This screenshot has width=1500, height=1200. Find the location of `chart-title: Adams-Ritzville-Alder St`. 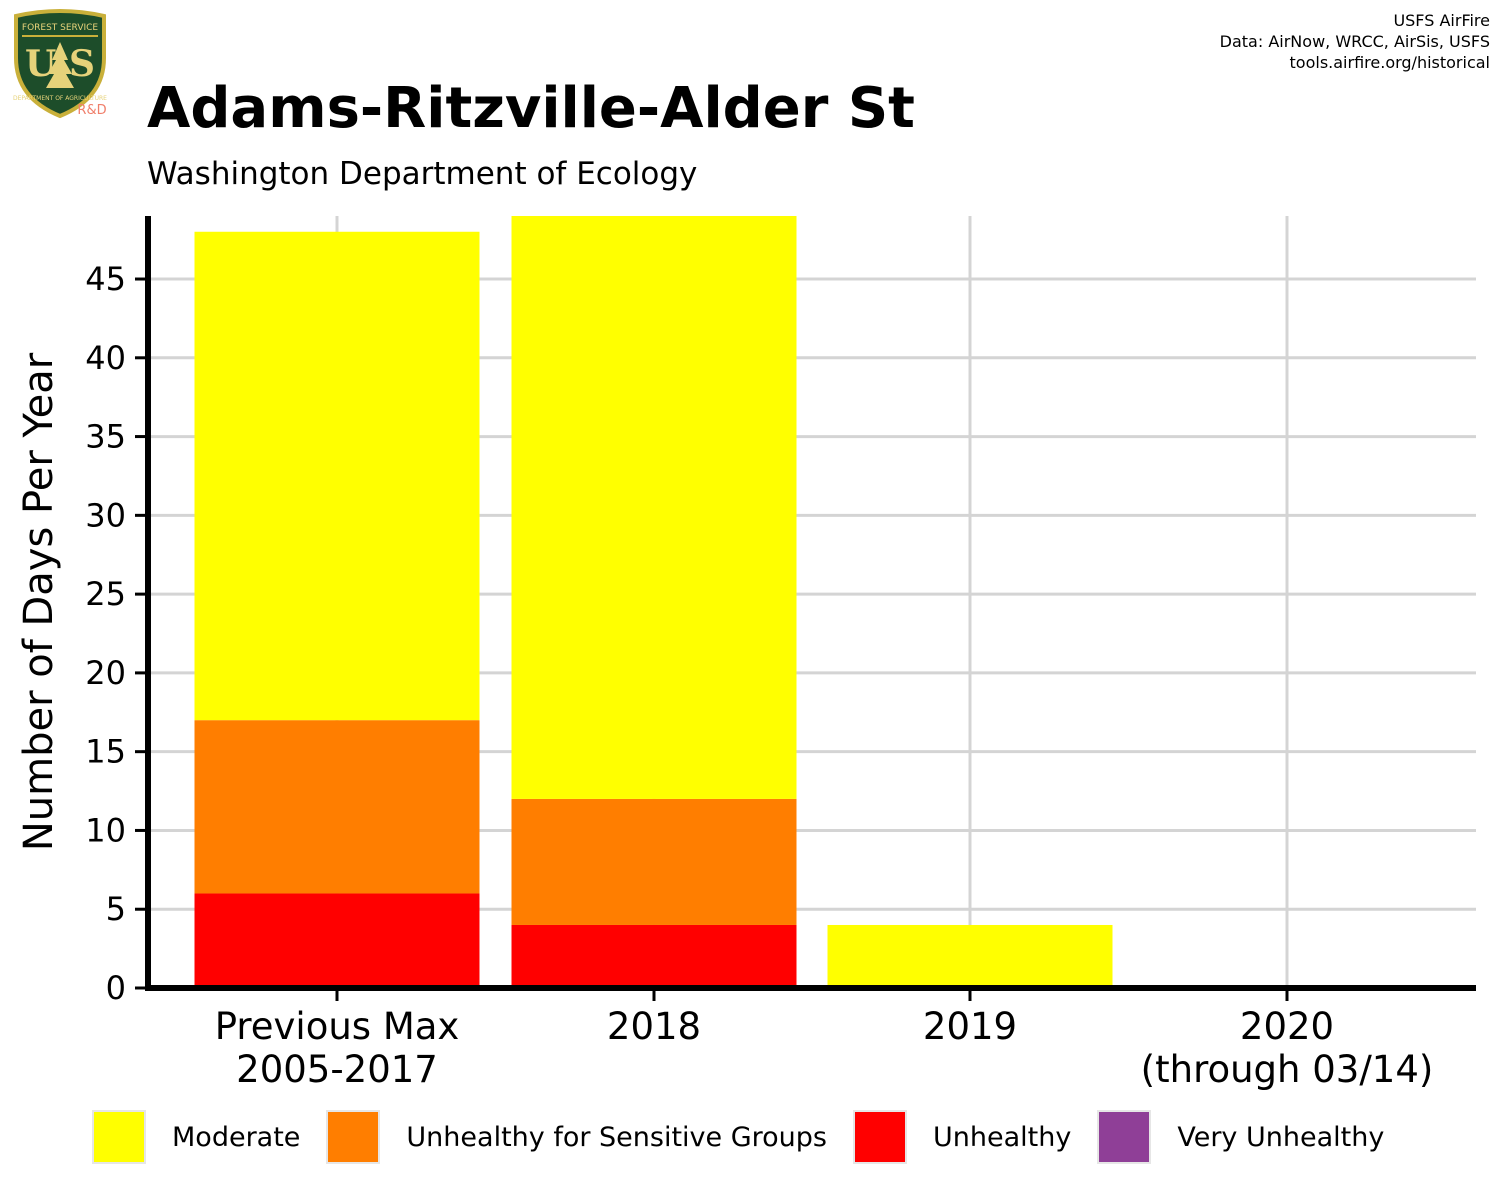

chart-title: Adams-Ritzville-Alder St is located at coordinates (531, 108).